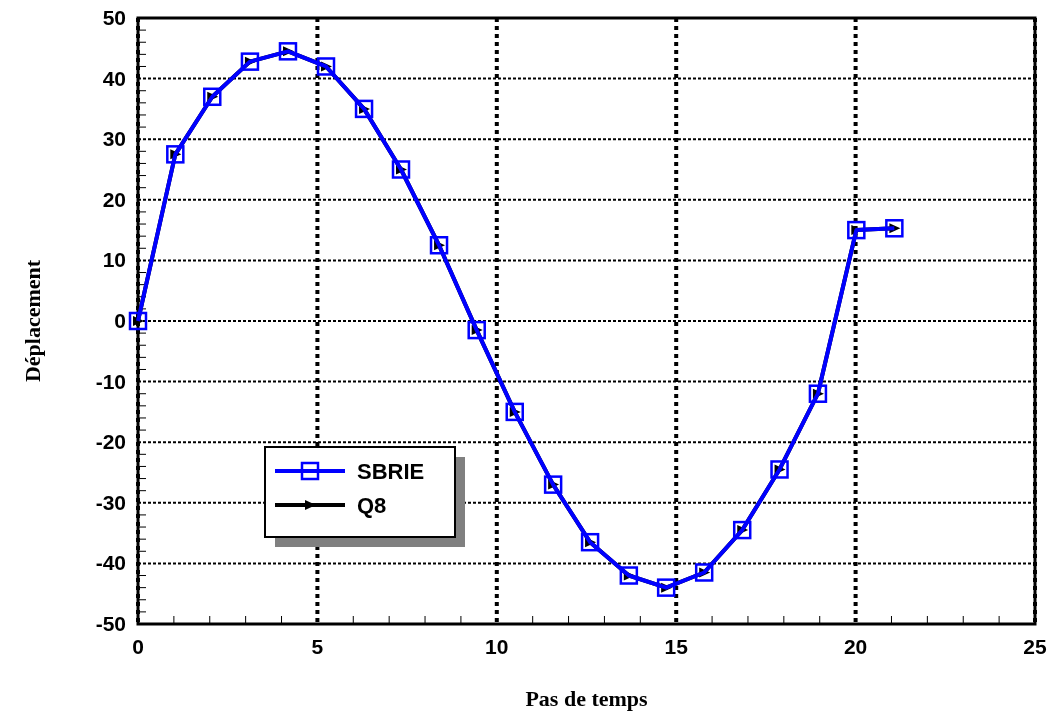 This screenshot has height=719, width=1062. What do you see at coordinates (120, 320) in the screenshot?
I see `y-tick-label: 0` at bounding box center [120, 320].